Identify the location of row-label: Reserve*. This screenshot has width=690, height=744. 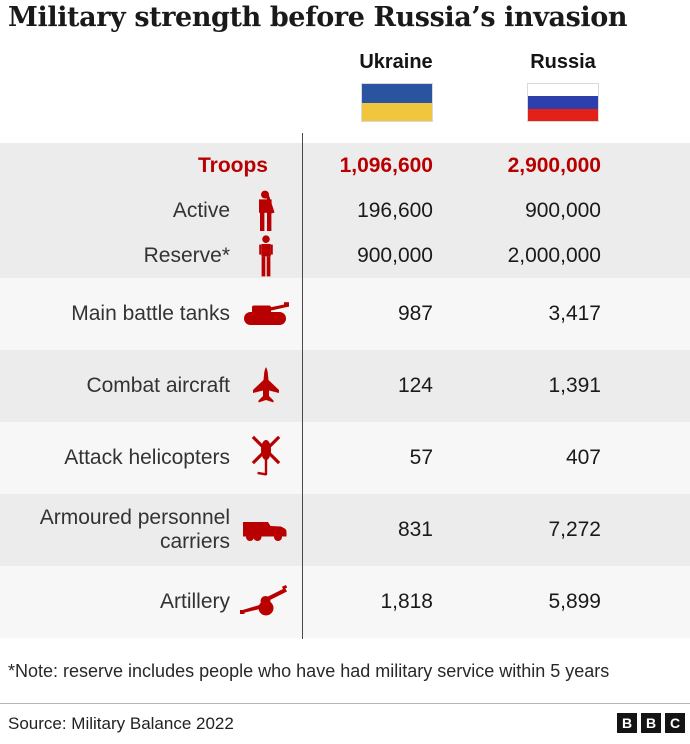
(186, 255).